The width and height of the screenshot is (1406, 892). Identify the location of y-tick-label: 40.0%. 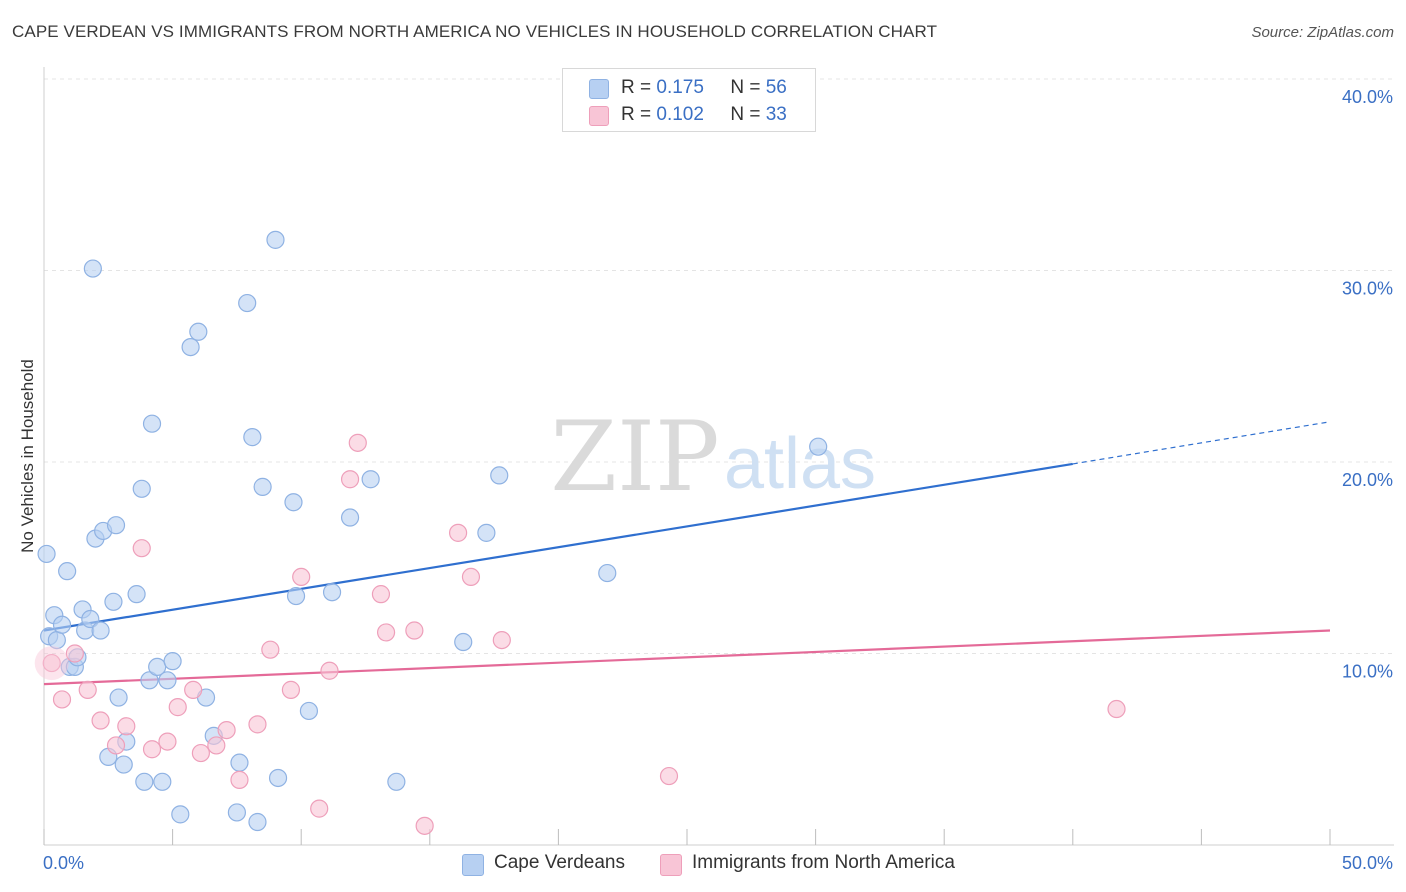
(1367, 97).